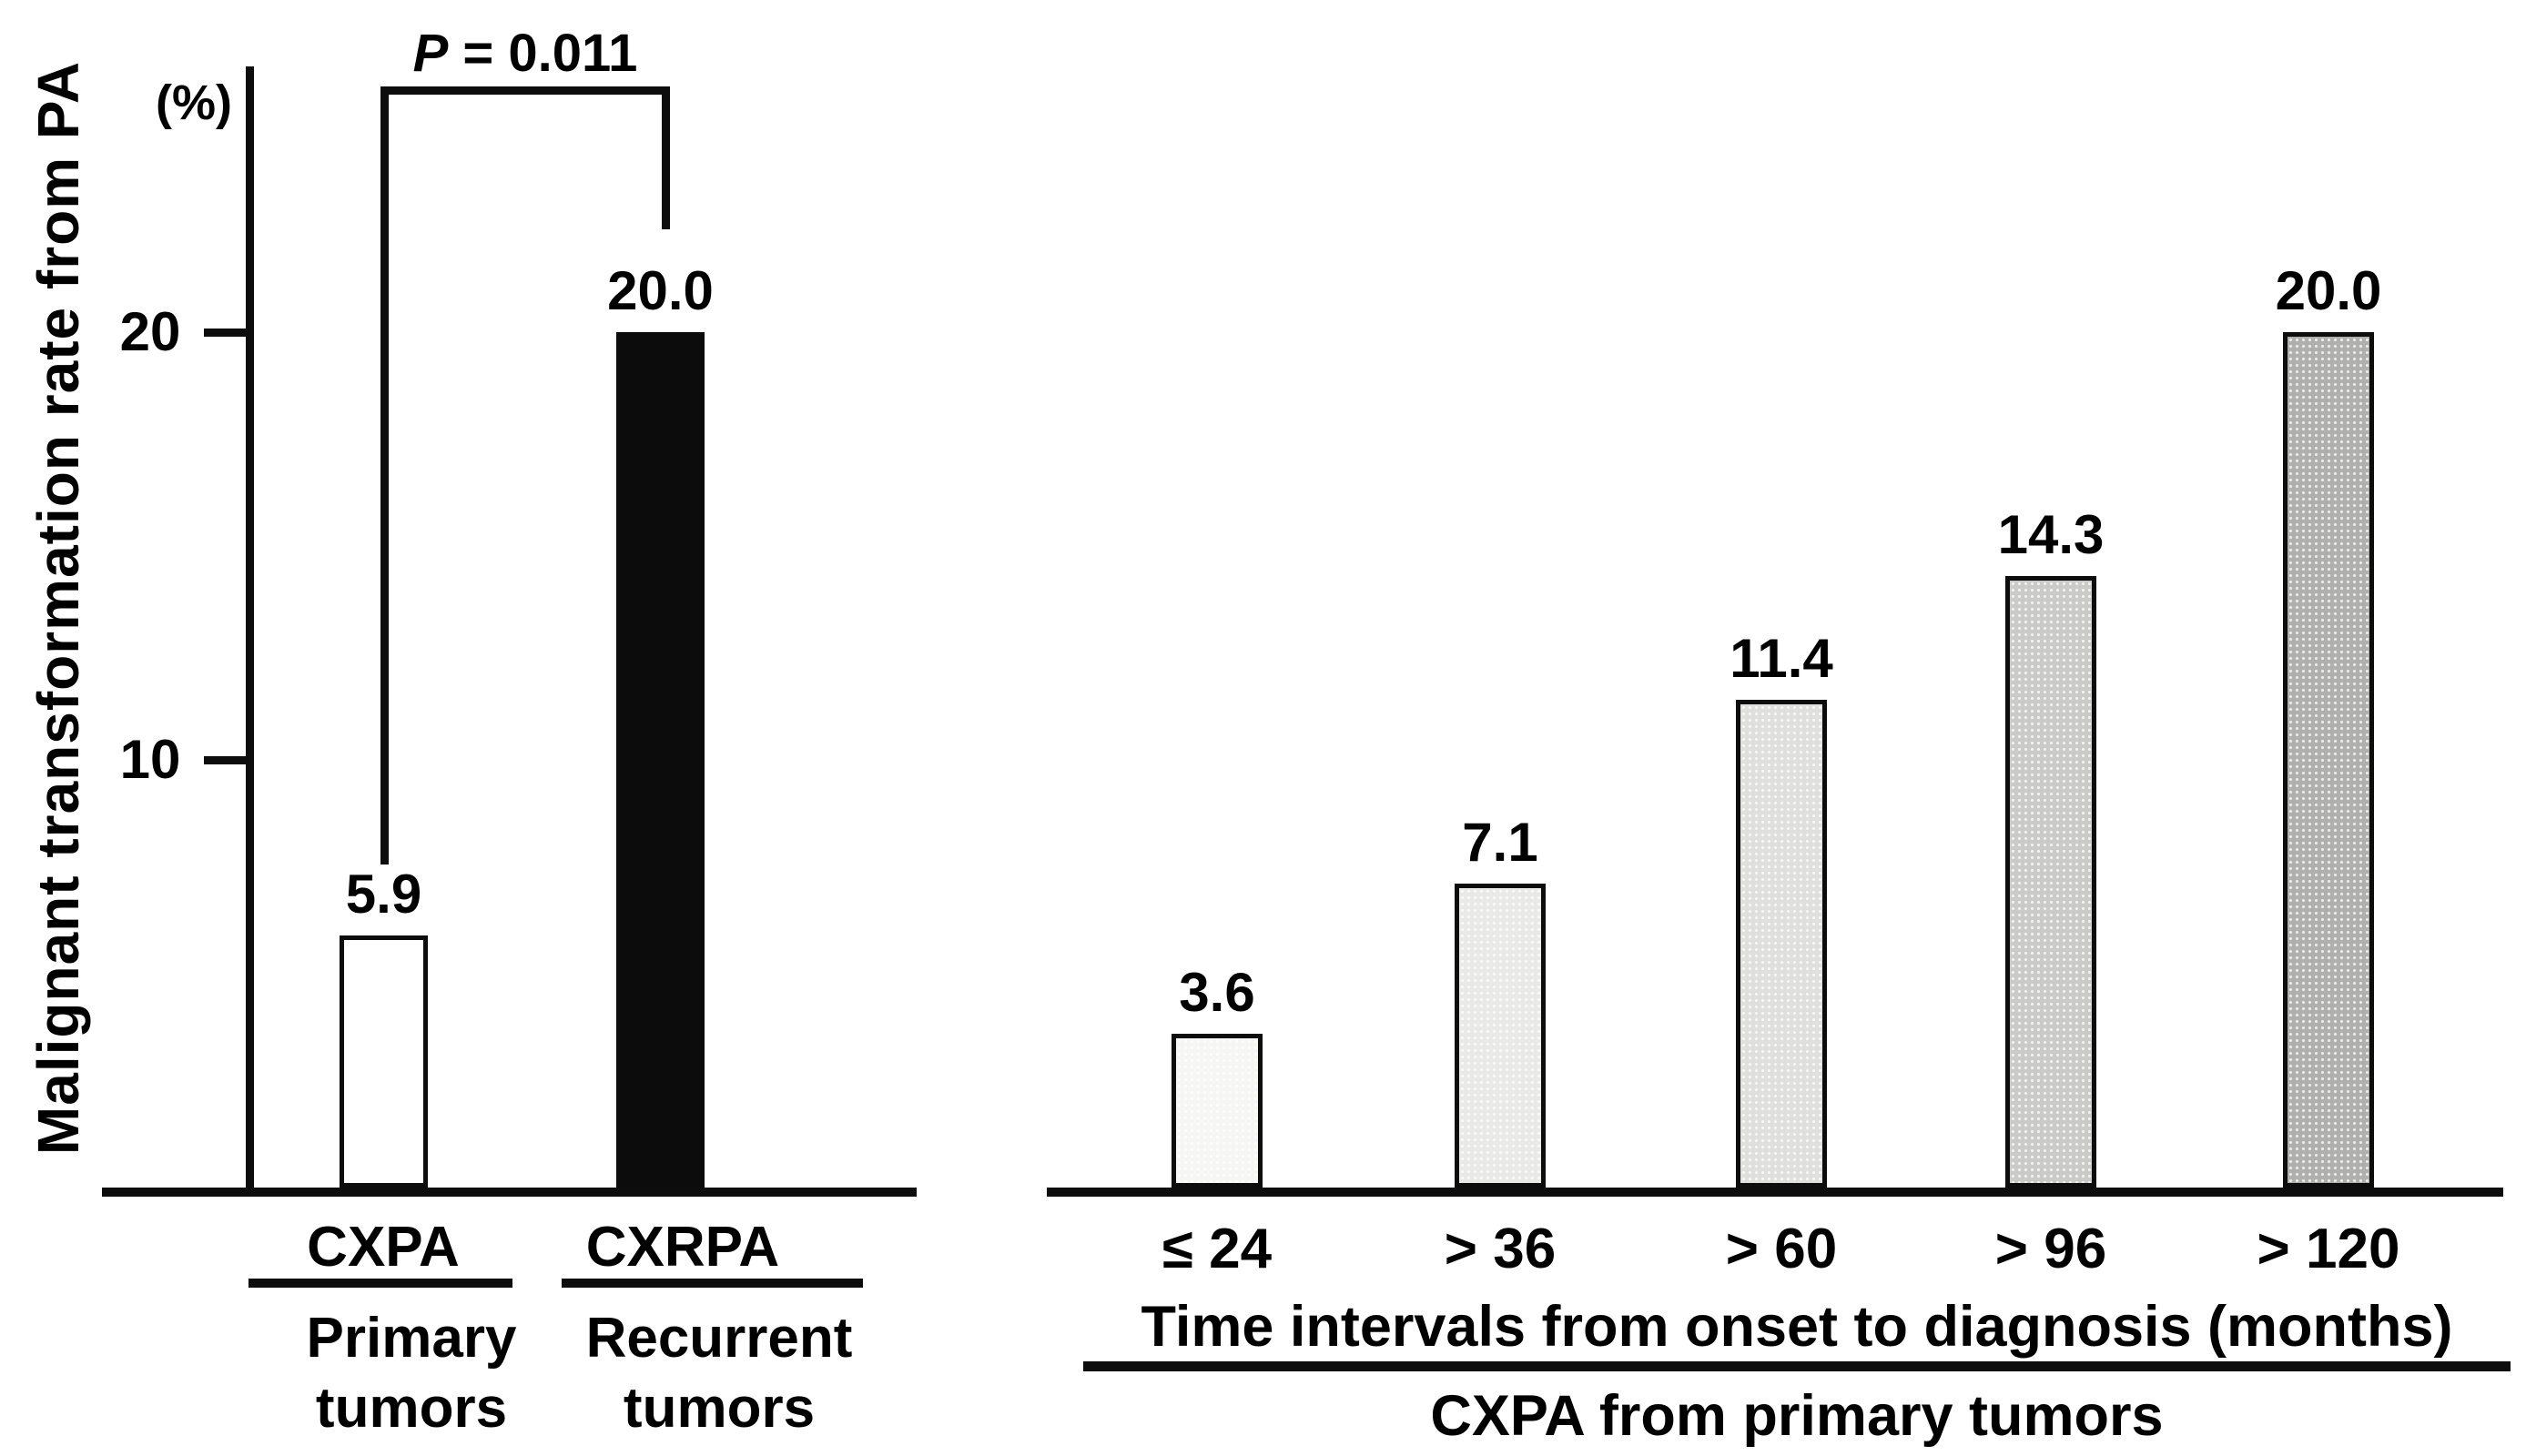  What do you see at coordinates (660, 291) in the screenshot?
I see `bar-value-label-CXRPA: 20.0` at bounding box center [660, 291].